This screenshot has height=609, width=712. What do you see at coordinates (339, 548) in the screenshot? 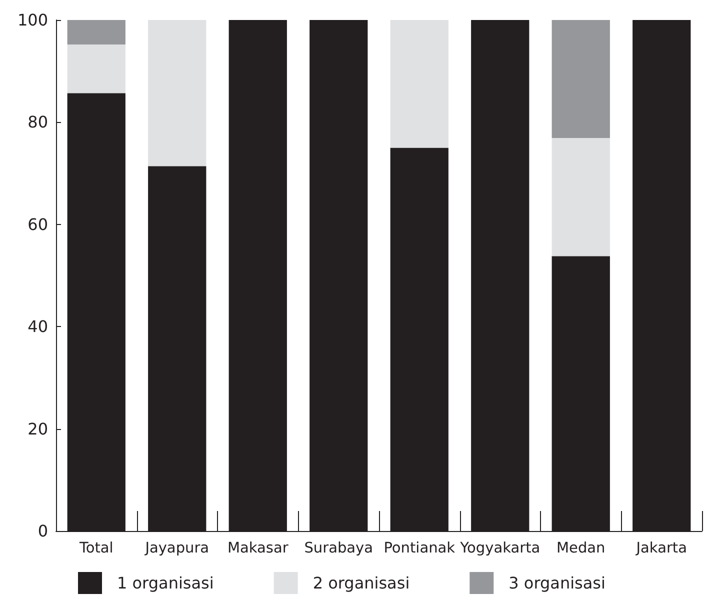
I see `x-tick-label: Surabaya` at bounding box center [339, 548].